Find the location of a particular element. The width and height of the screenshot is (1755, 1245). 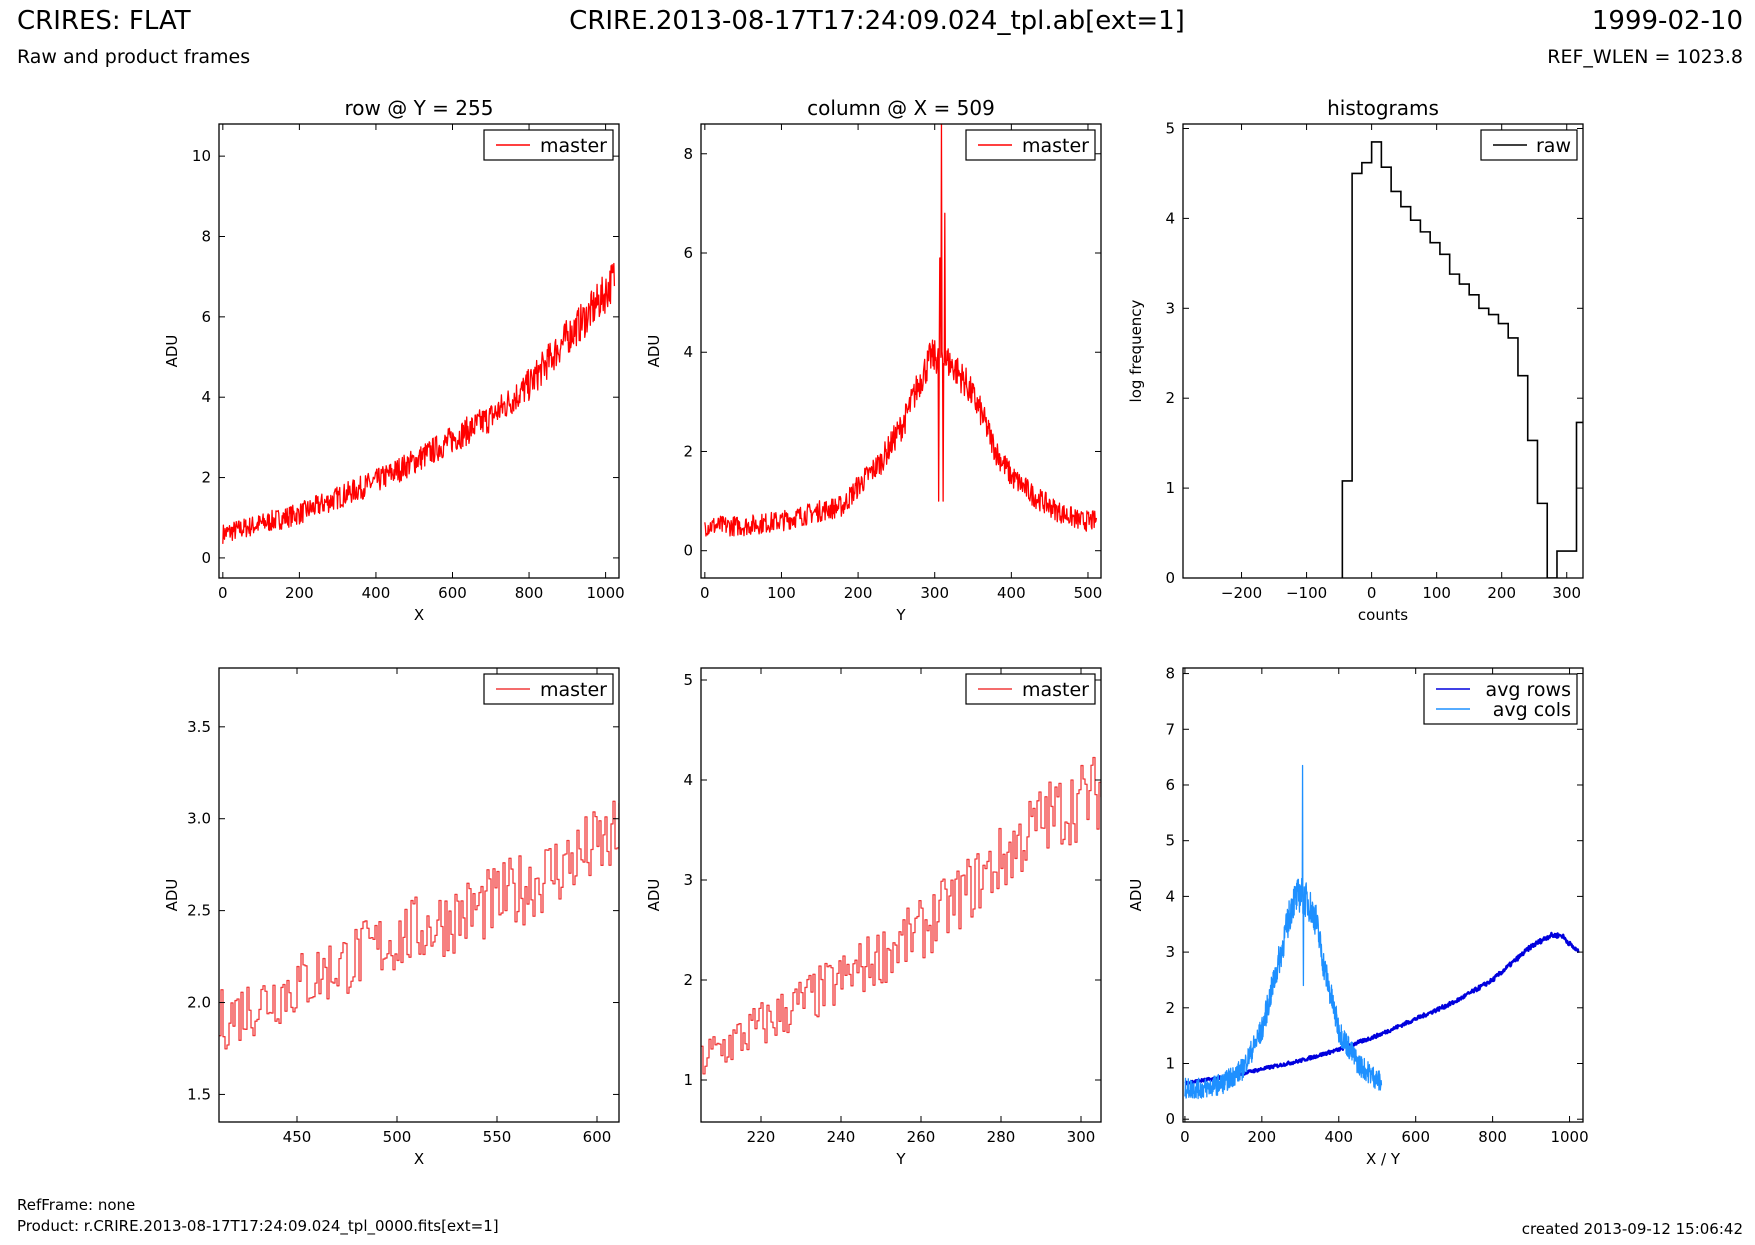

page-subtitle: Raw and product frames is located at coordinates (134, 57).